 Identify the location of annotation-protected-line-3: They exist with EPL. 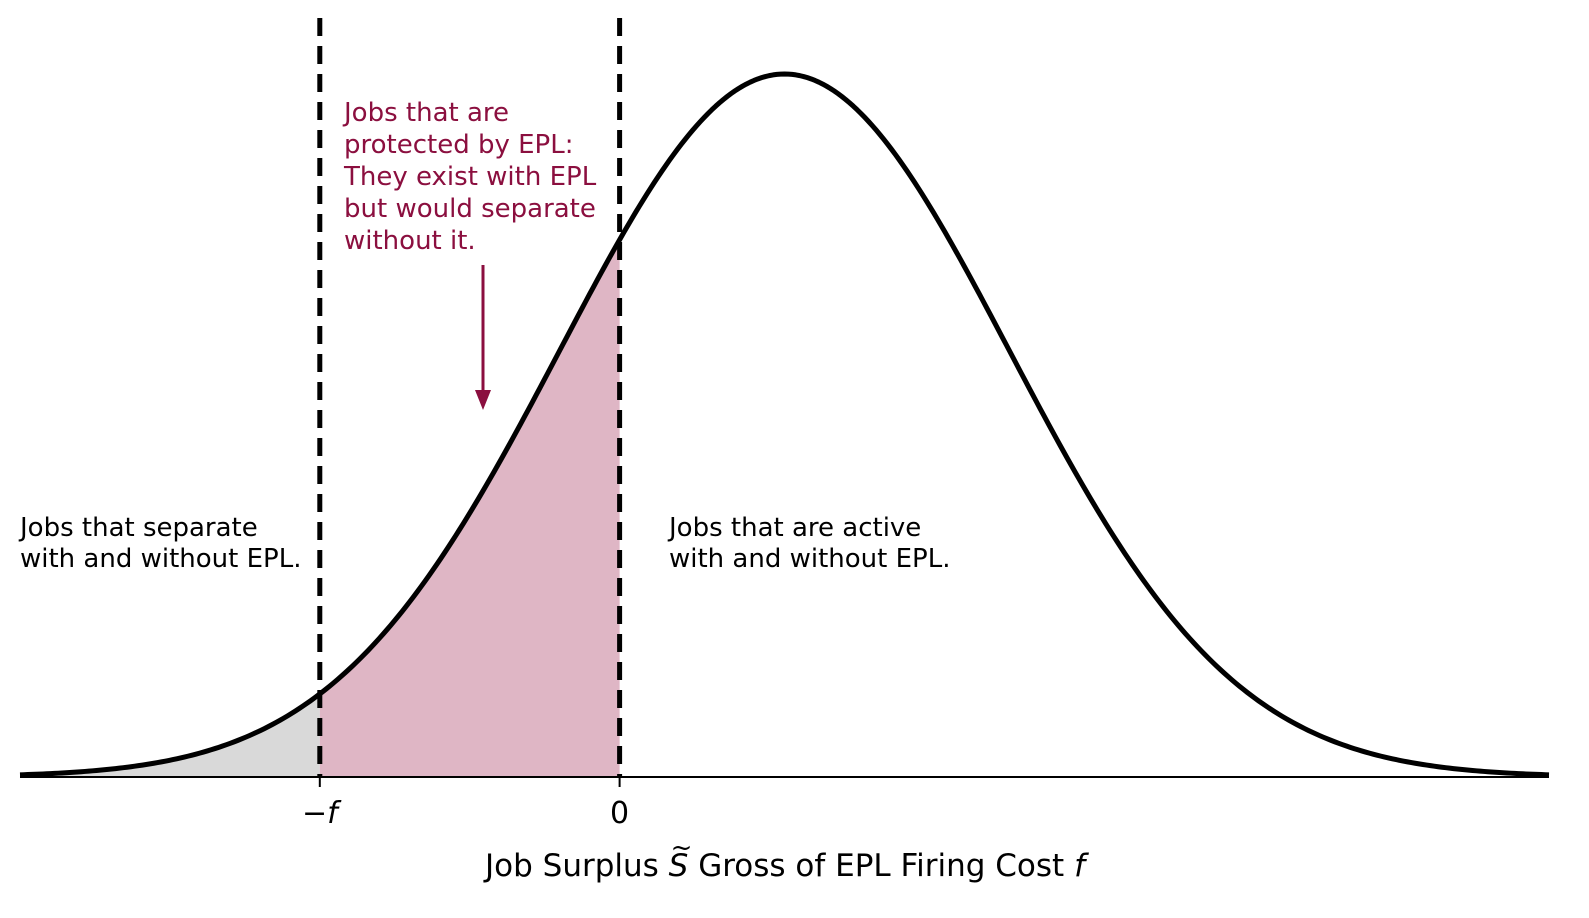
(470, 177).